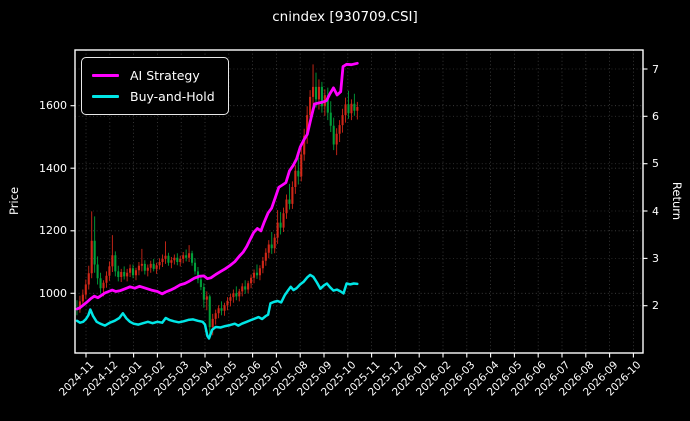 This screenshot has width=690, height=421. Describe the element at coordinates (655, 69) in the screenshot. I see `return-tick-label: 7` at that location.